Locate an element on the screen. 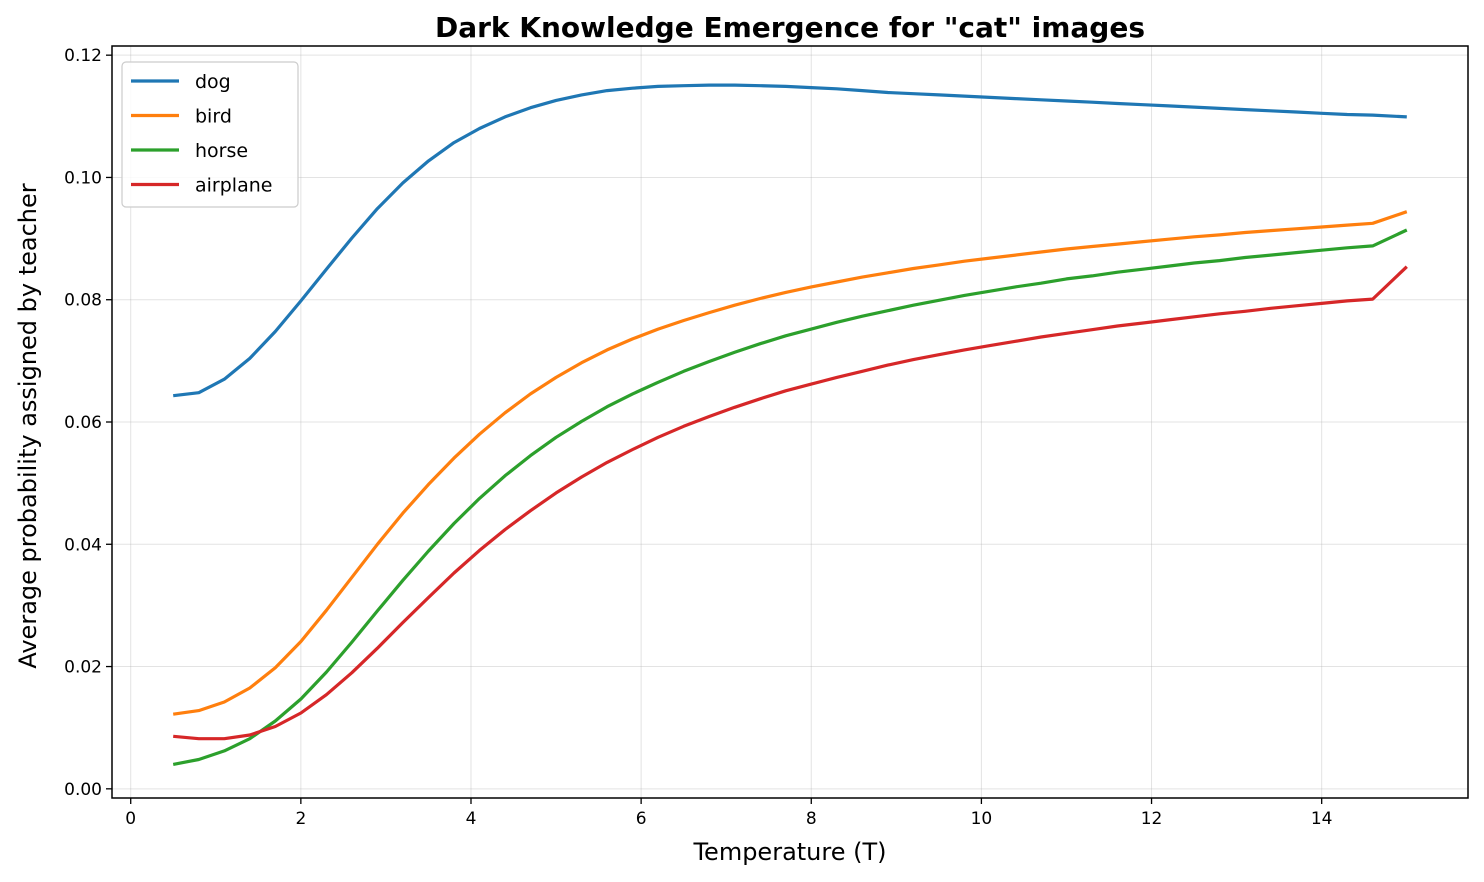  x-tick-label: 4 is located at coordinates (471, 819).